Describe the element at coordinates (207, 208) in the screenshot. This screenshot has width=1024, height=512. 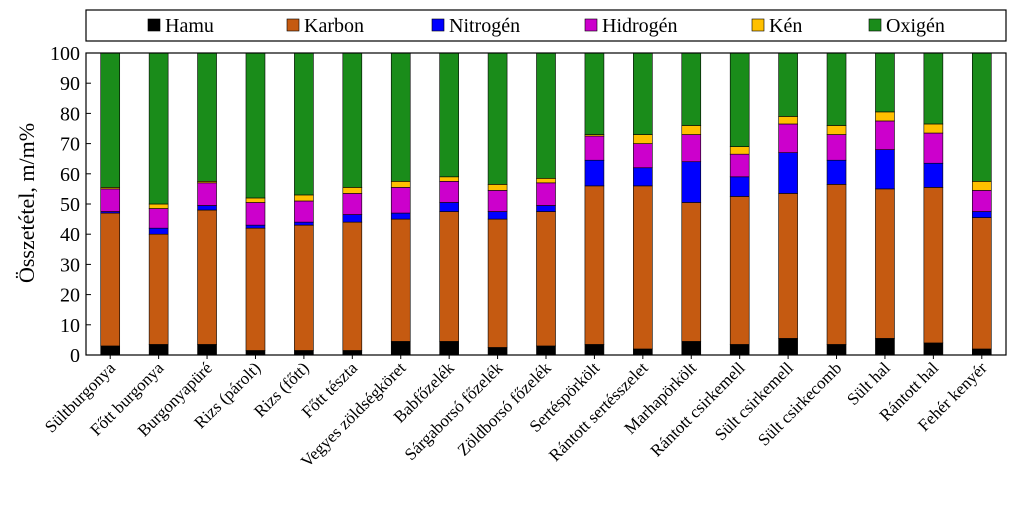
I see `bar-segment-nitrogén-2` at that location.